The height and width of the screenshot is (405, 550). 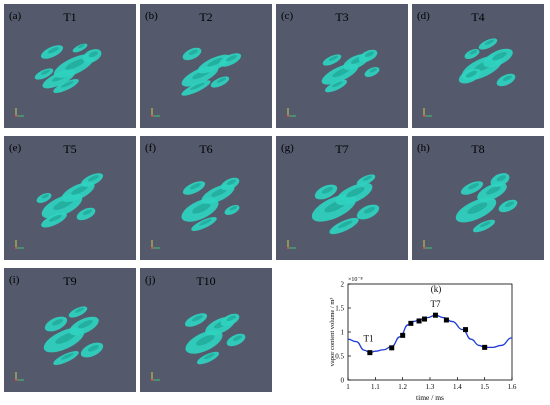 What do you see at coordinates (430, 397) in the screenshot?
I see `x-axis-label: time / ms` at bounding box center [430, 397].